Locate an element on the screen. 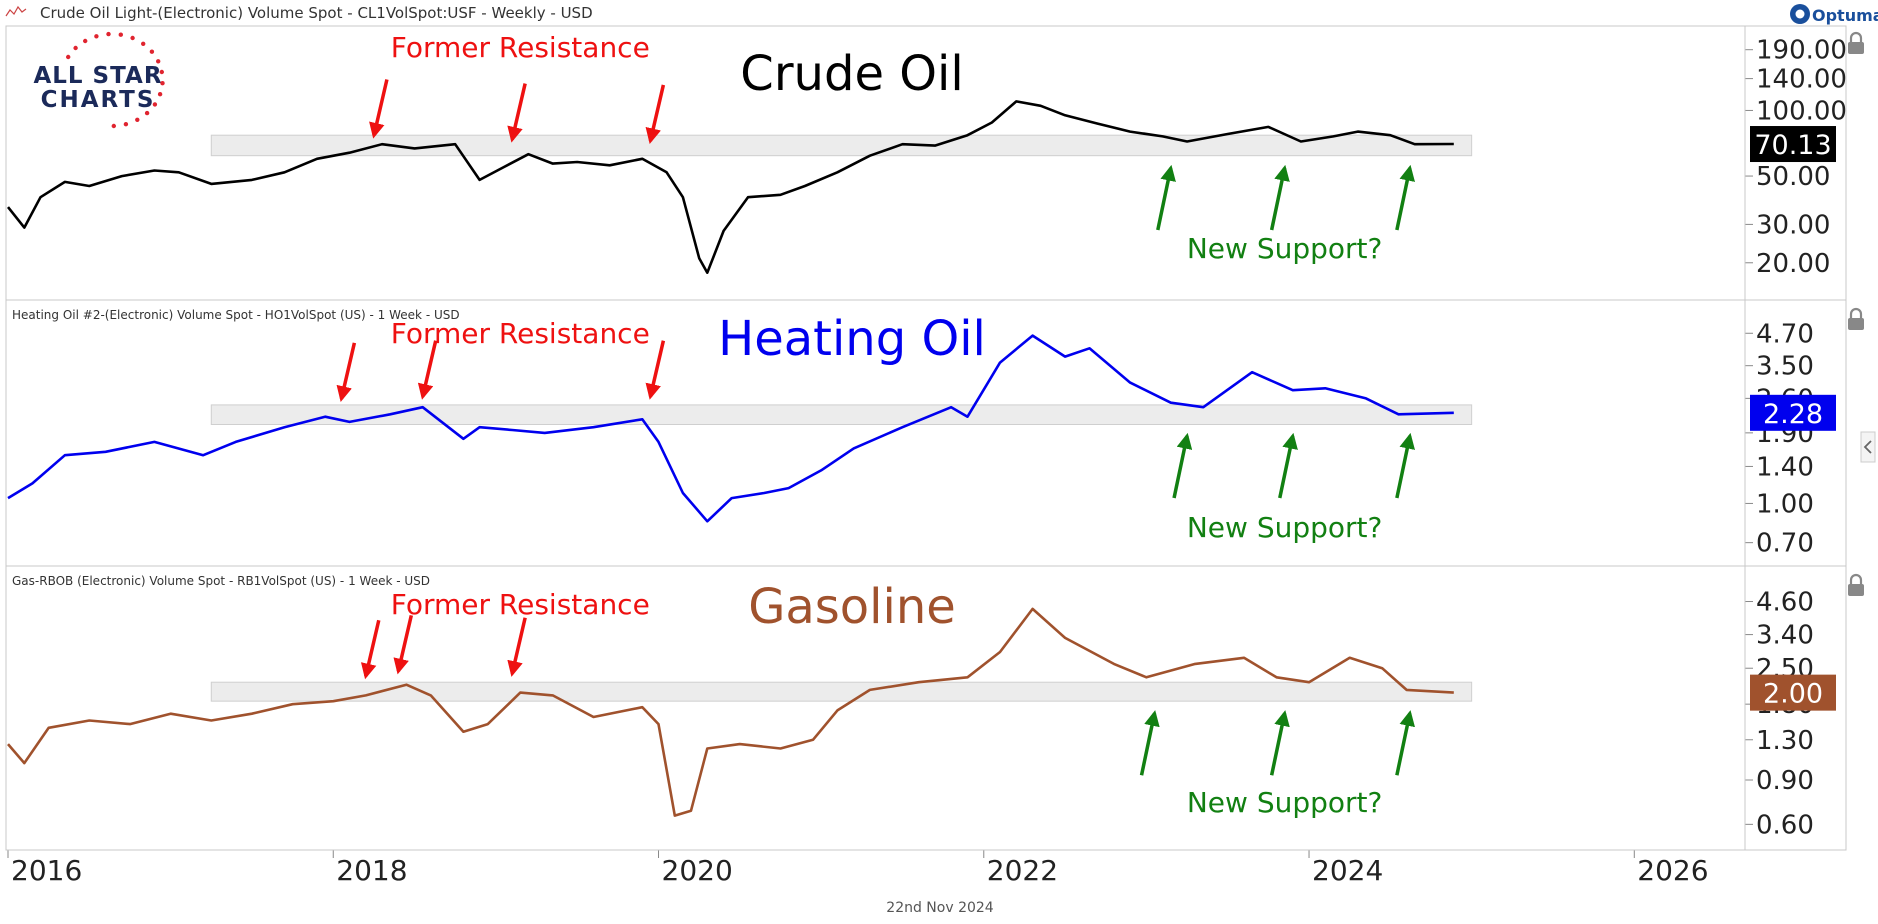 The image size is (1878, 924). y-tick-label: 30.00 is located at coordinates (1793, 225).